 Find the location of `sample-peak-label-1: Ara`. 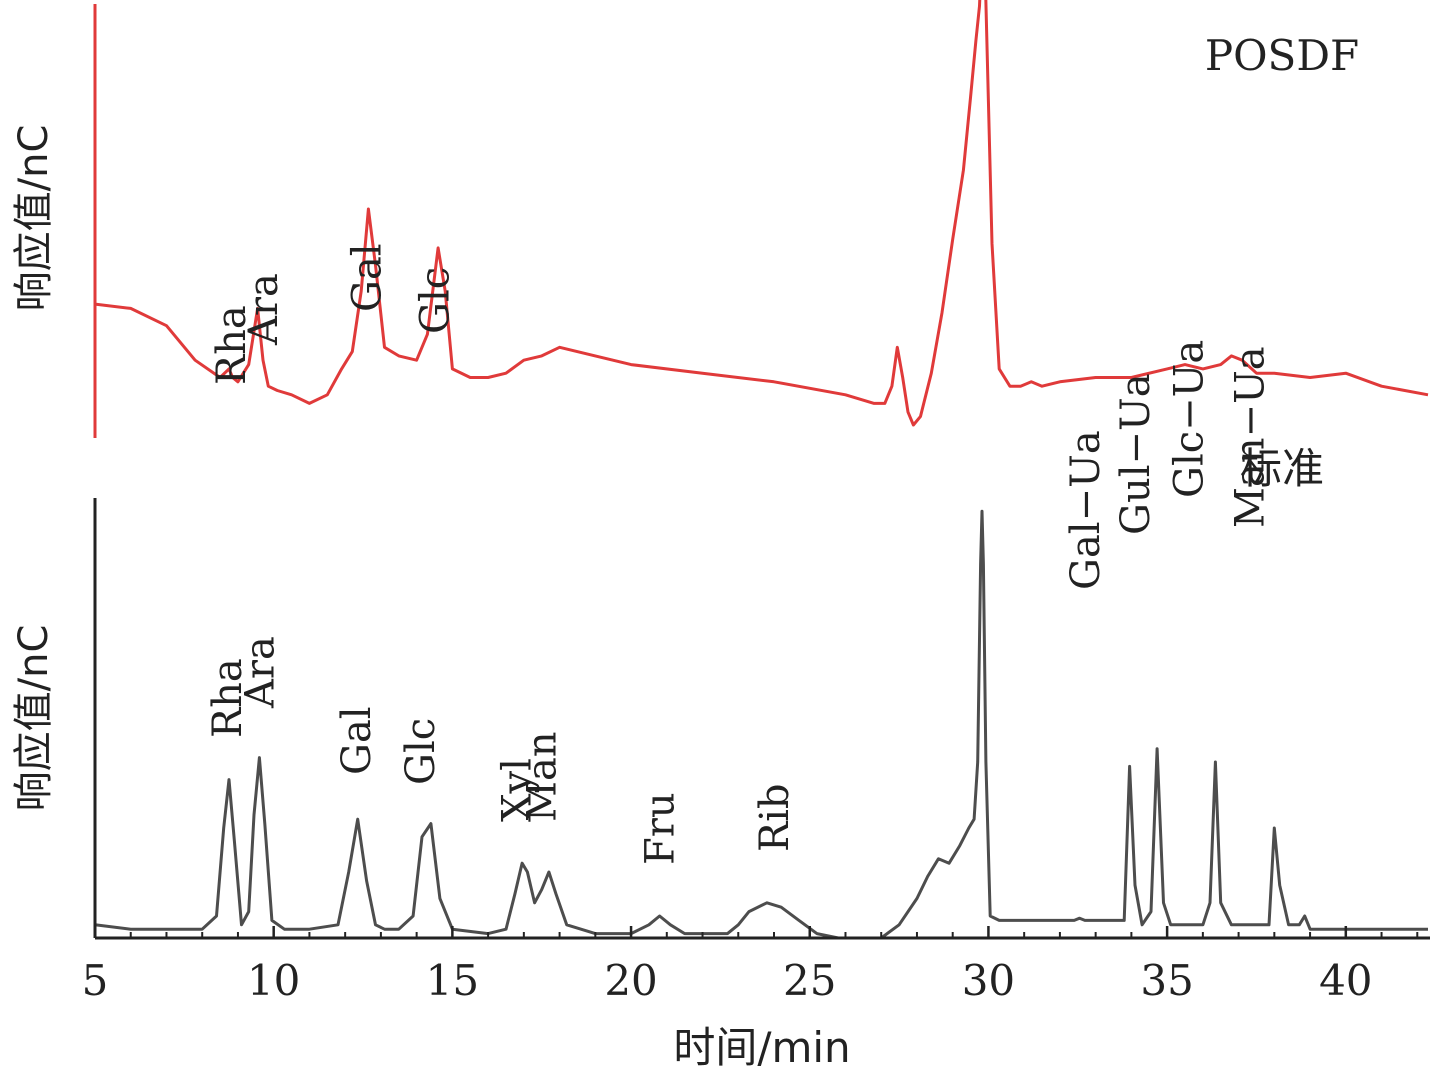

sample-peak-label-1: Ara is located at coordinates (264, 309).